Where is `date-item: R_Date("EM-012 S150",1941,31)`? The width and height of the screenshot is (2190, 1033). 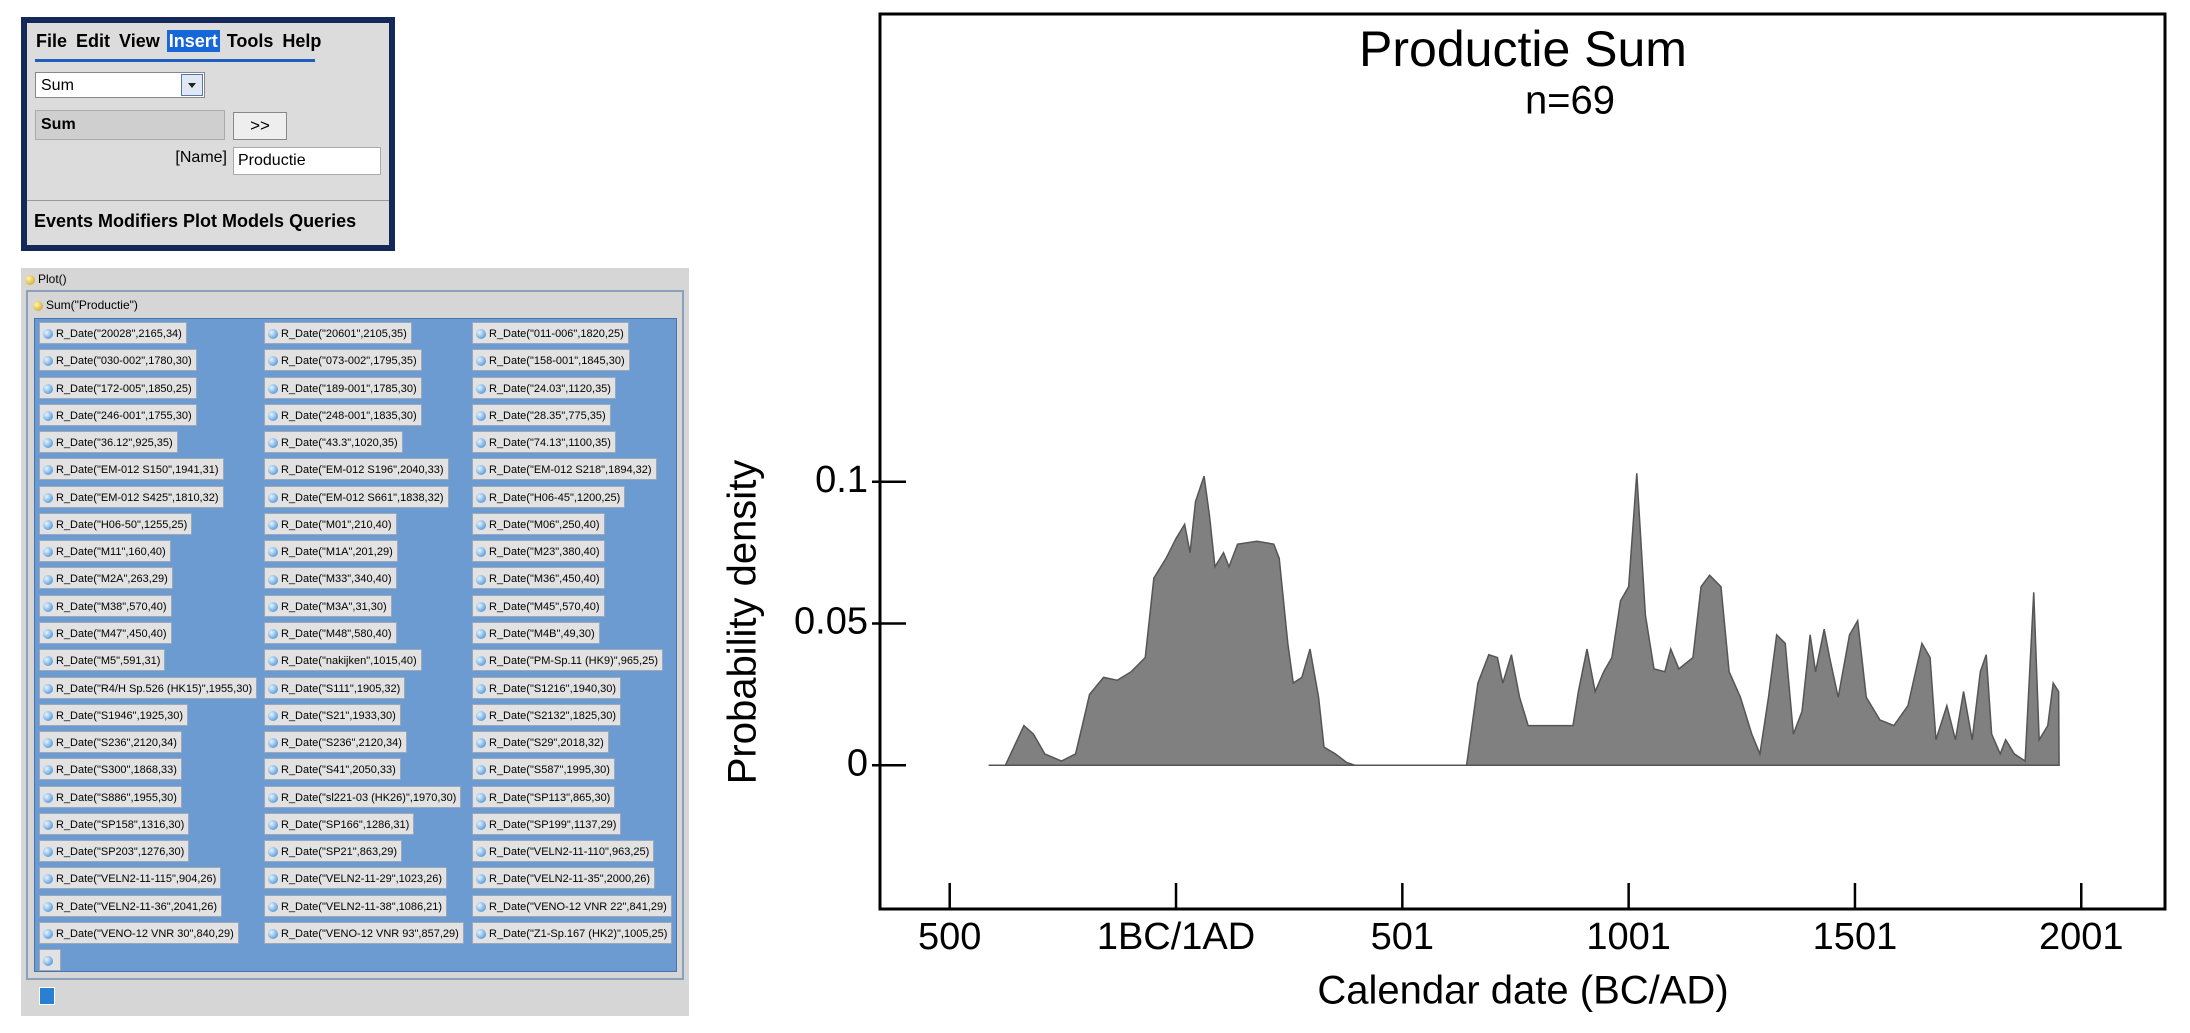
date-item: R_Date("EM-012 S150",1941,31) is located at coordinates (131, 469).